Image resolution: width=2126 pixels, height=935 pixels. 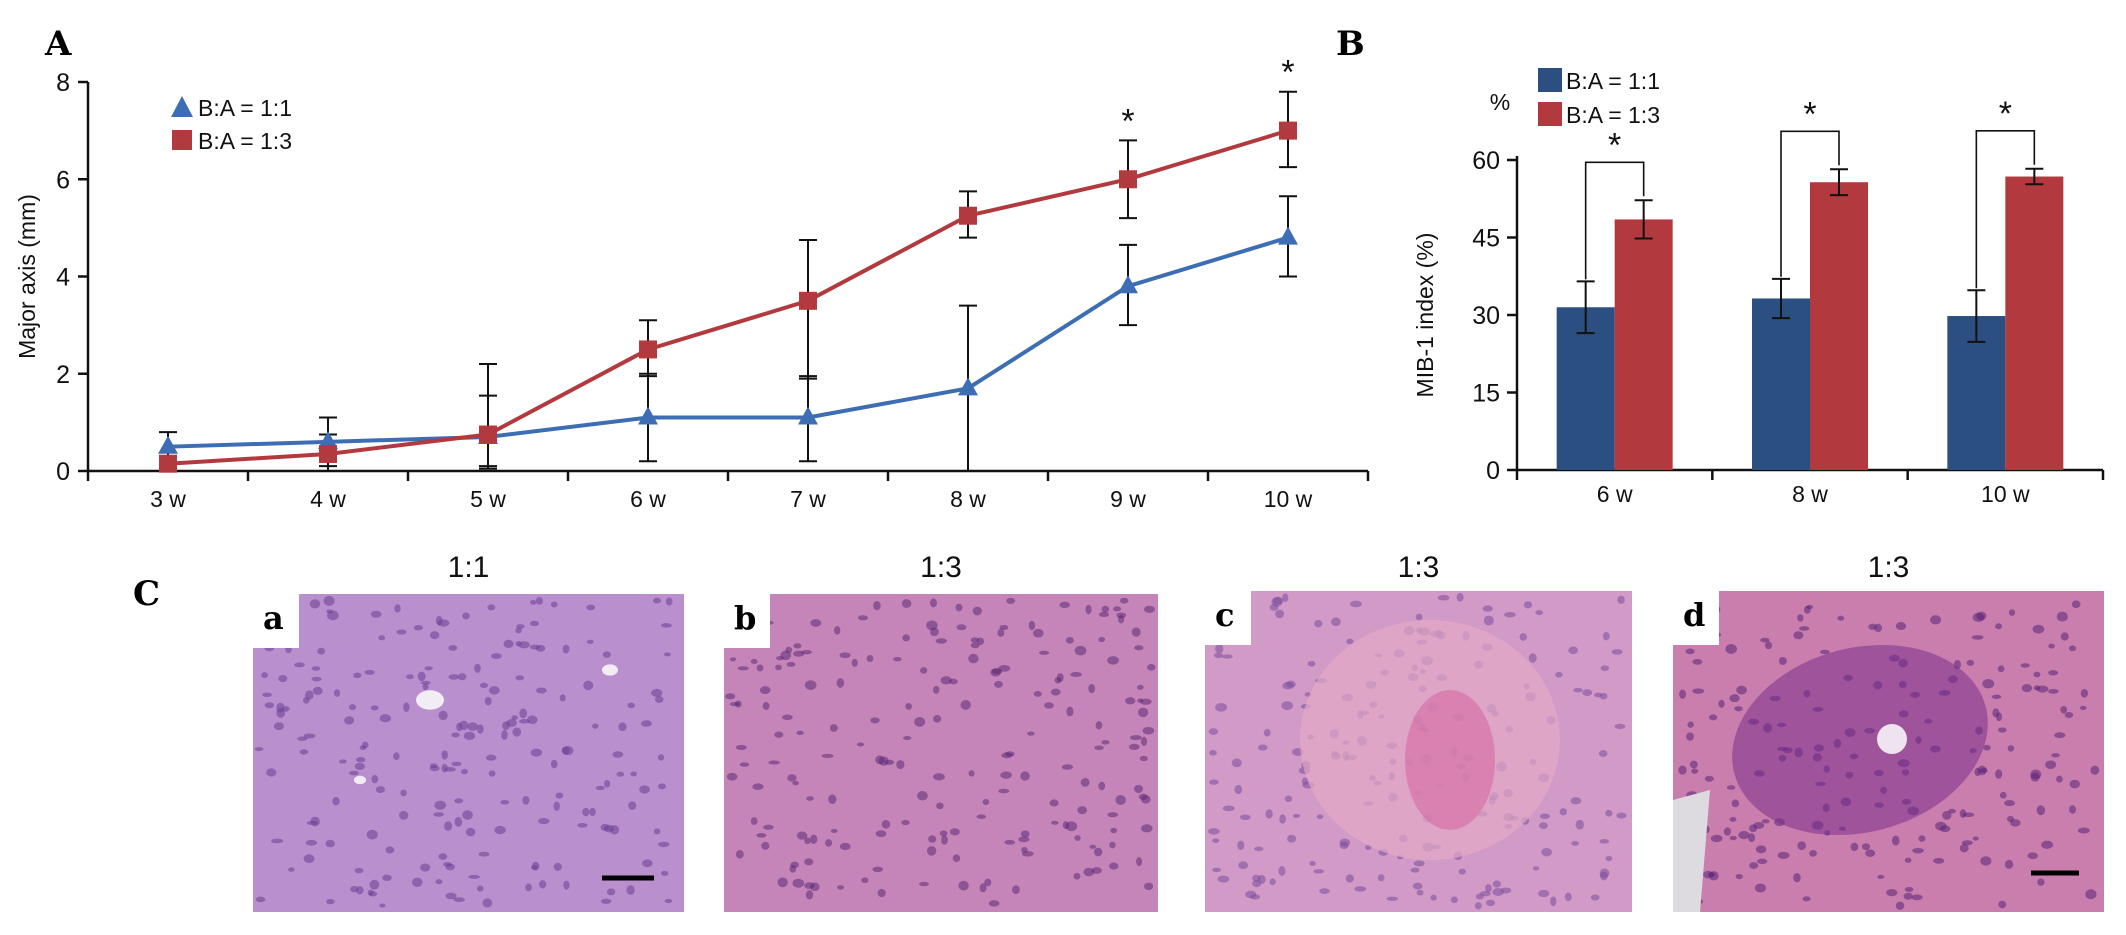 I want to click on y-tick-label: 2, so click(x=63, y=375).